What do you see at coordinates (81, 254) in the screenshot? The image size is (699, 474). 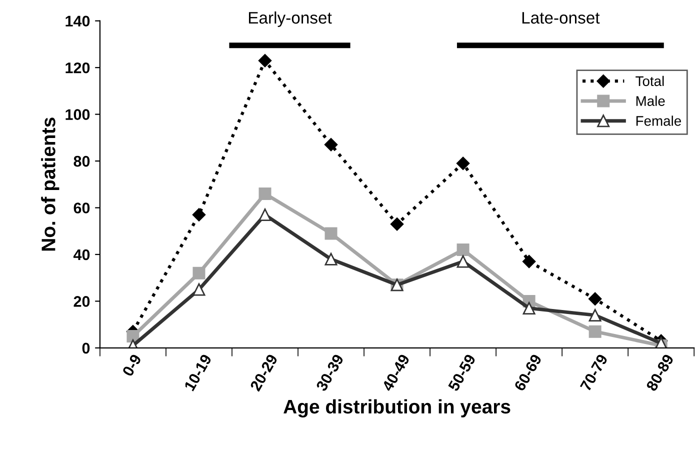 I see `y-tick-label: 40` at bounding box center [81, 254].